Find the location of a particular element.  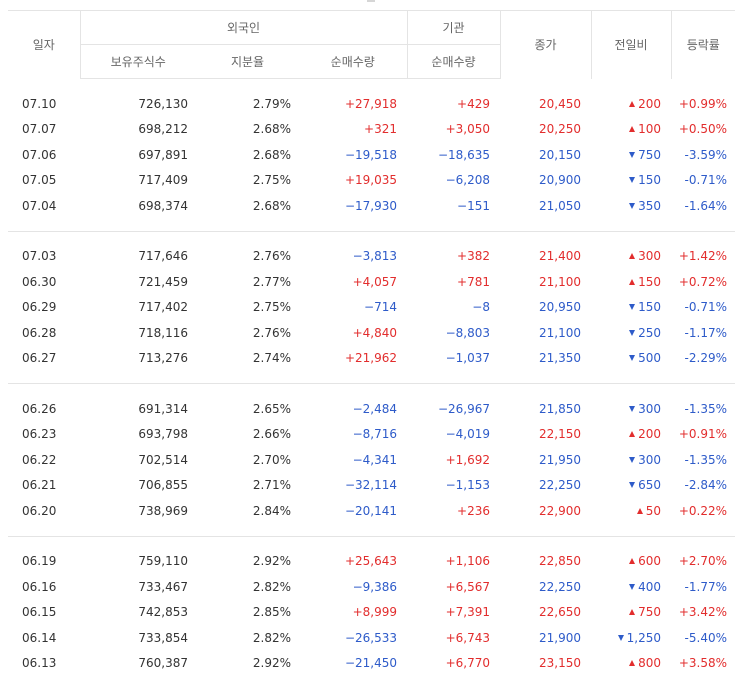

cell-share: 2.71% is located at coordinates (271, 485).